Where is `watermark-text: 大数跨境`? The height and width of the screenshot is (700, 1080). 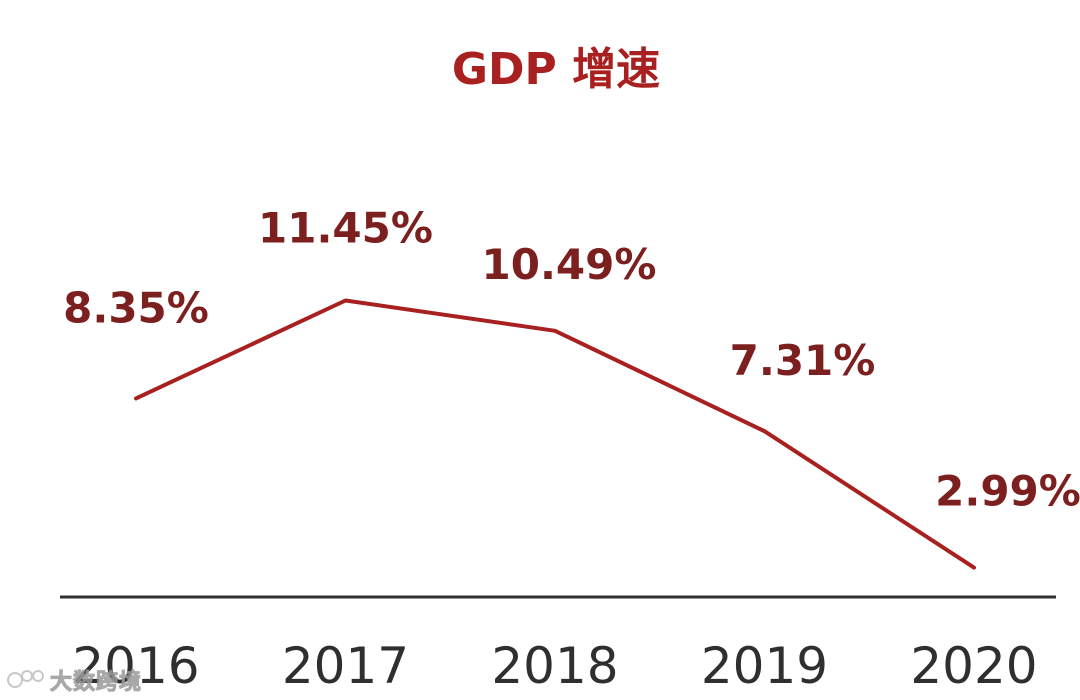 watermark-text: 大数跨境 is located at coordinates (96, 683).